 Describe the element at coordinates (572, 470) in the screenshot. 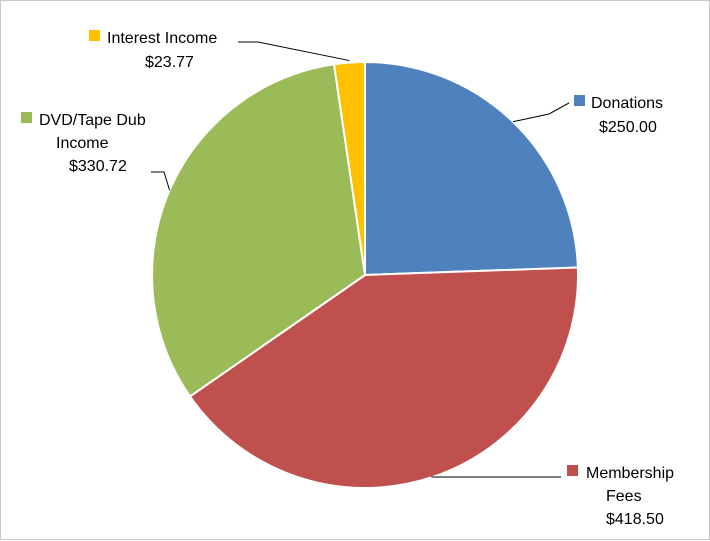

I see `legend-key-membership-fees` at that location.